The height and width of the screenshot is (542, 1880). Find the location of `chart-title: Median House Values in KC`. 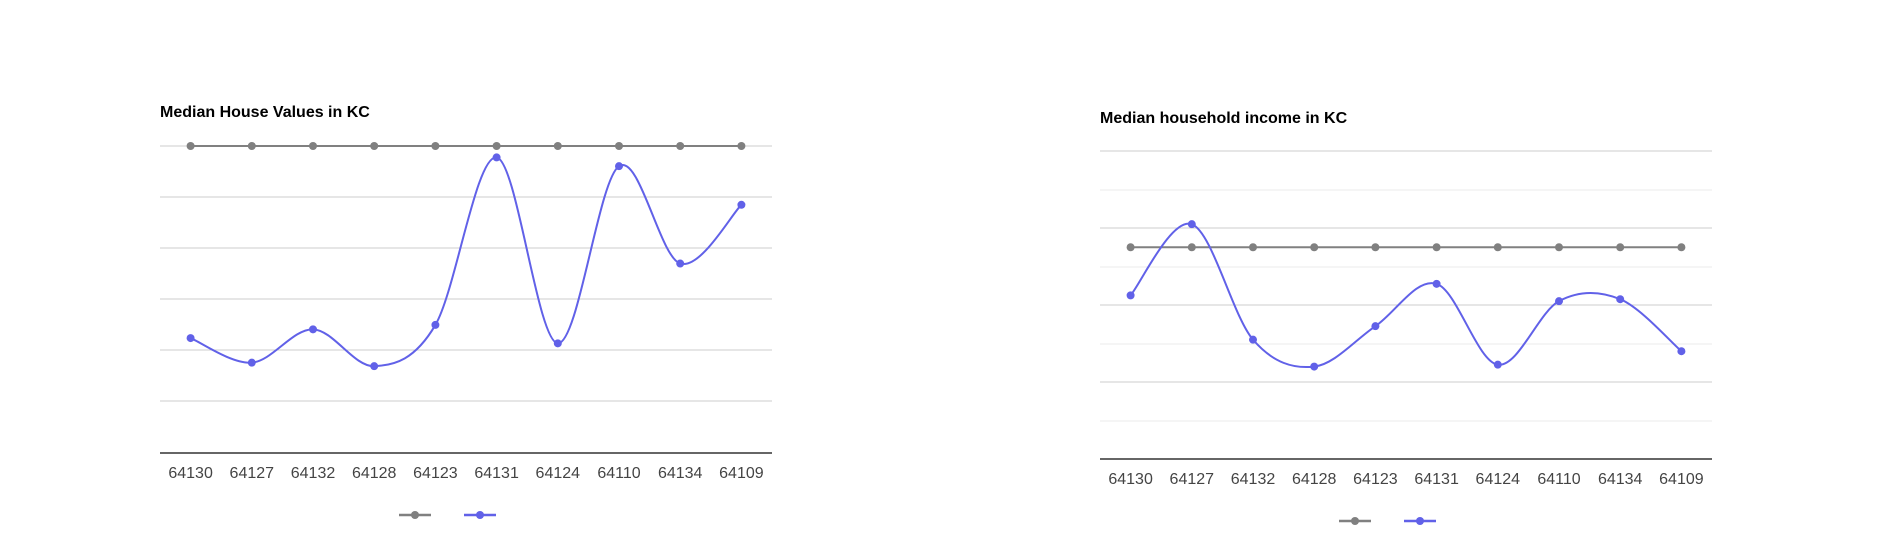

chart-title: Median House Values in KC is located at coordinates (265, 112).